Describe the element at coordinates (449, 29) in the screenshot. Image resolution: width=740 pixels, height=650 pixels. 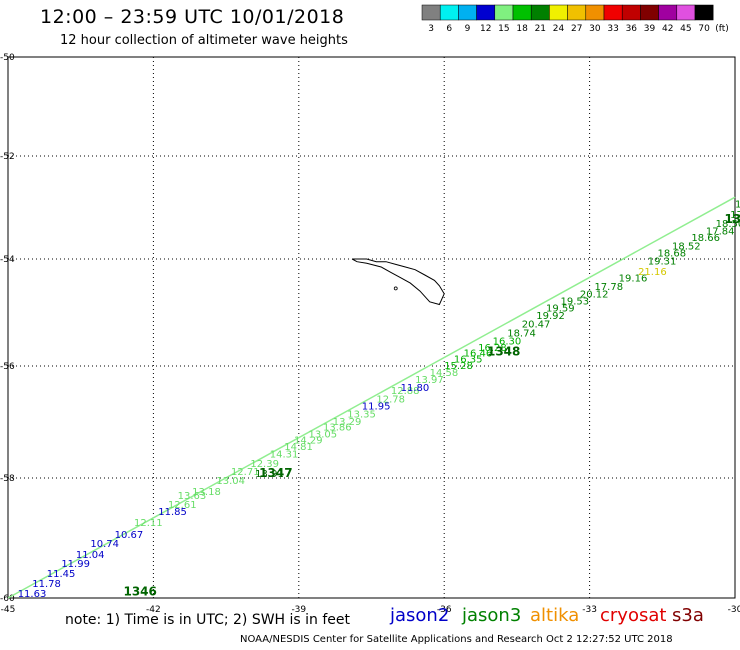
I see `scale-label: 6` at that location.